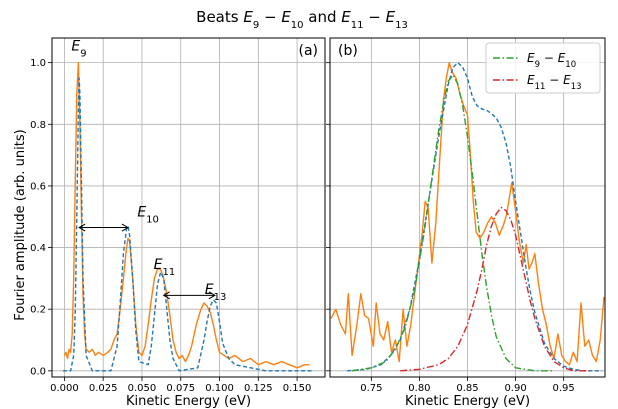 The height and width of the screenshot is (409, 618). Describe the element at coordinates (467, 388) in the screenshot. I see `x-tick-label: 0.85` at that location.